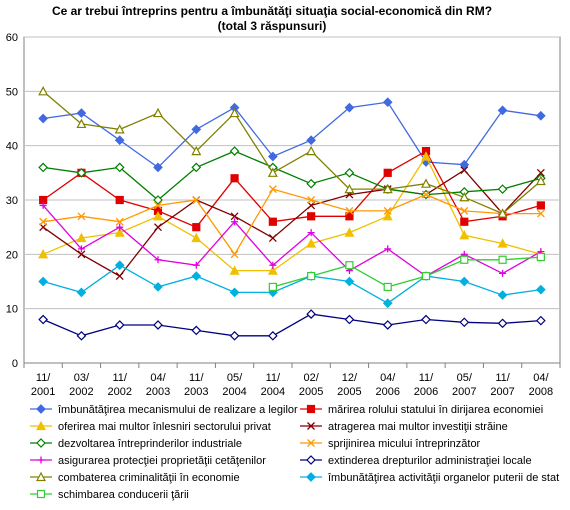 This screenshot has width=570, height=510. What do you see at coordinates (12, 310) in the screenshot?
I see `y-tick-label: 10` at bounding box center [12, 310].